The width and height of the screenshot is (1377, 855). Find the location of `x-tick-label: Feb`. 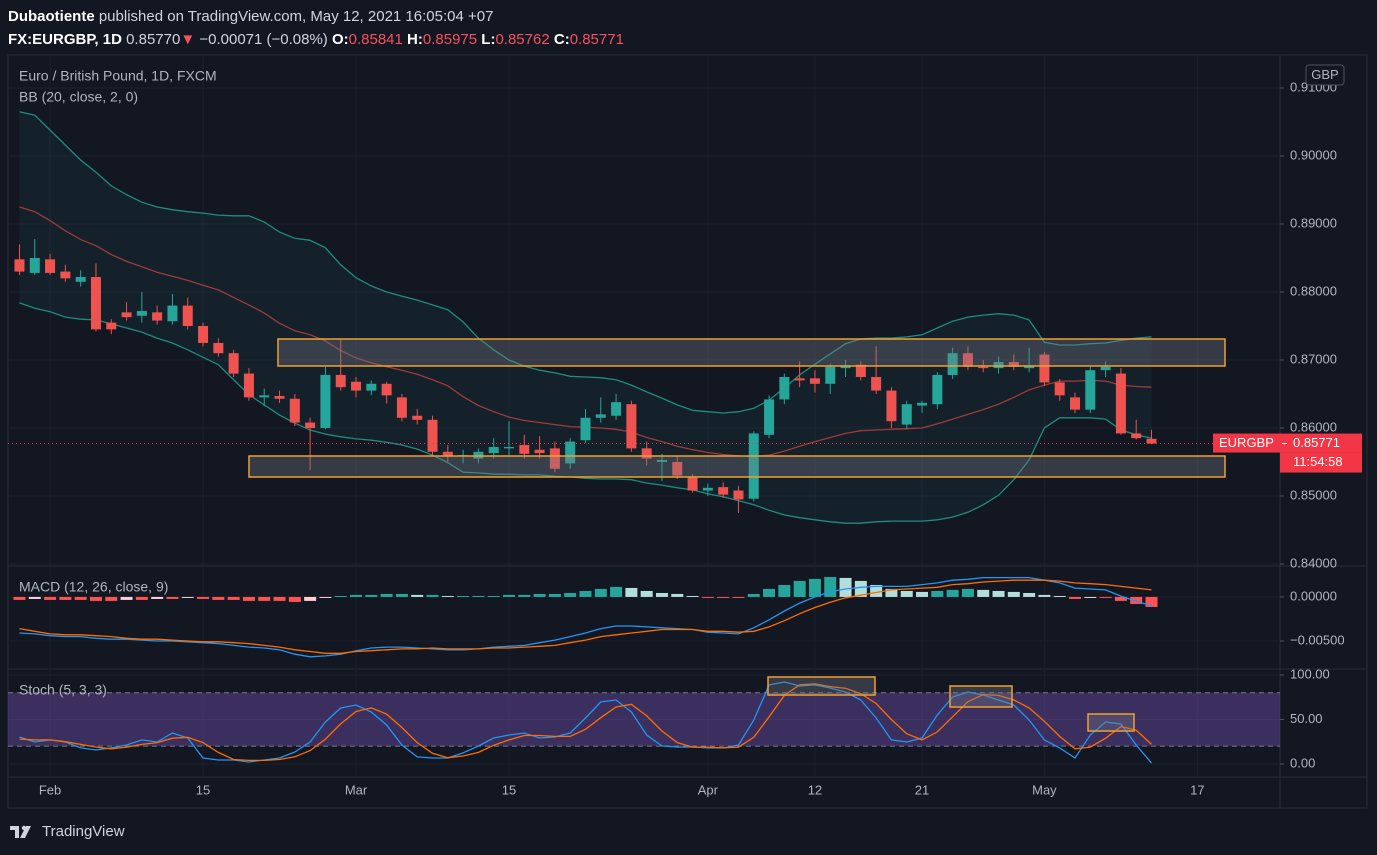

x-tick-label: Feb is located at coordinates (50, 789).